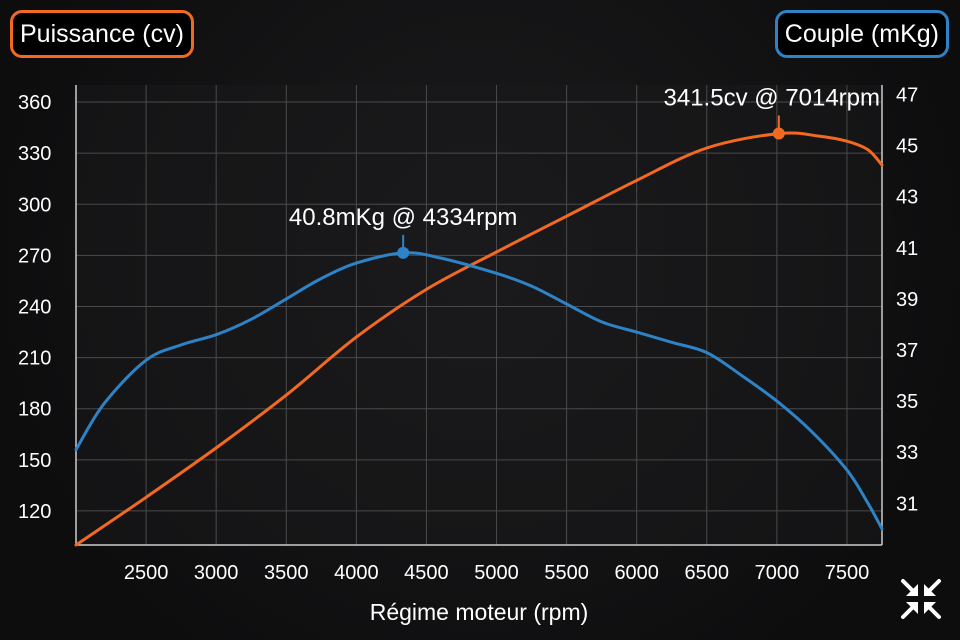 This screenshot has height=640, width=960. I want to click on y-right-tick-label: 43, so click(907, 198).